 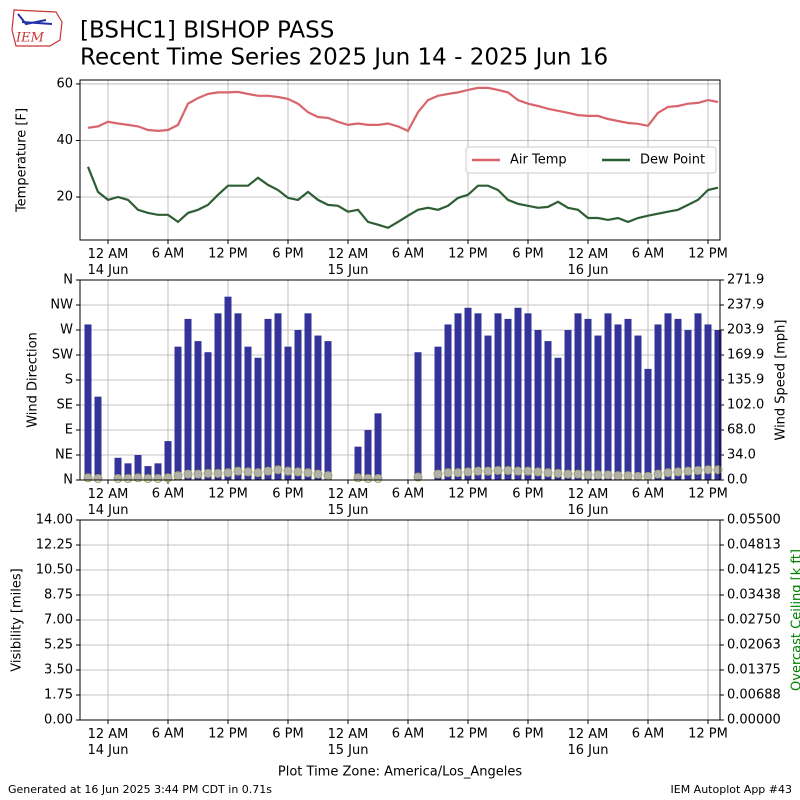 I want to click on y2-tick-label: 0.02750, so click(x=754, y=620).